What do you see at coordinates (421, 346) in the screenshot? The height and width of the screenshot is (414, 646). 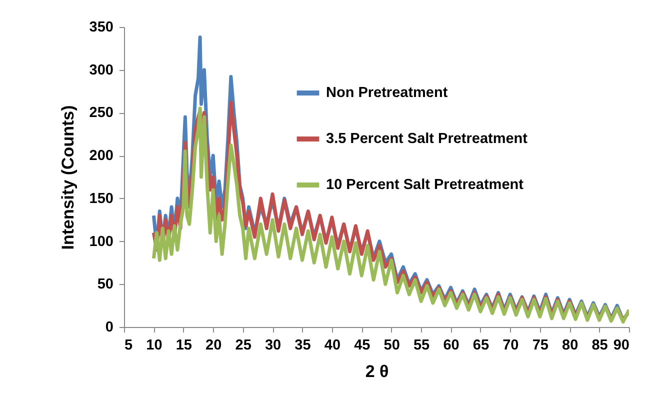 I see `x-tick-label: 55` at bounding box center [421, 346].